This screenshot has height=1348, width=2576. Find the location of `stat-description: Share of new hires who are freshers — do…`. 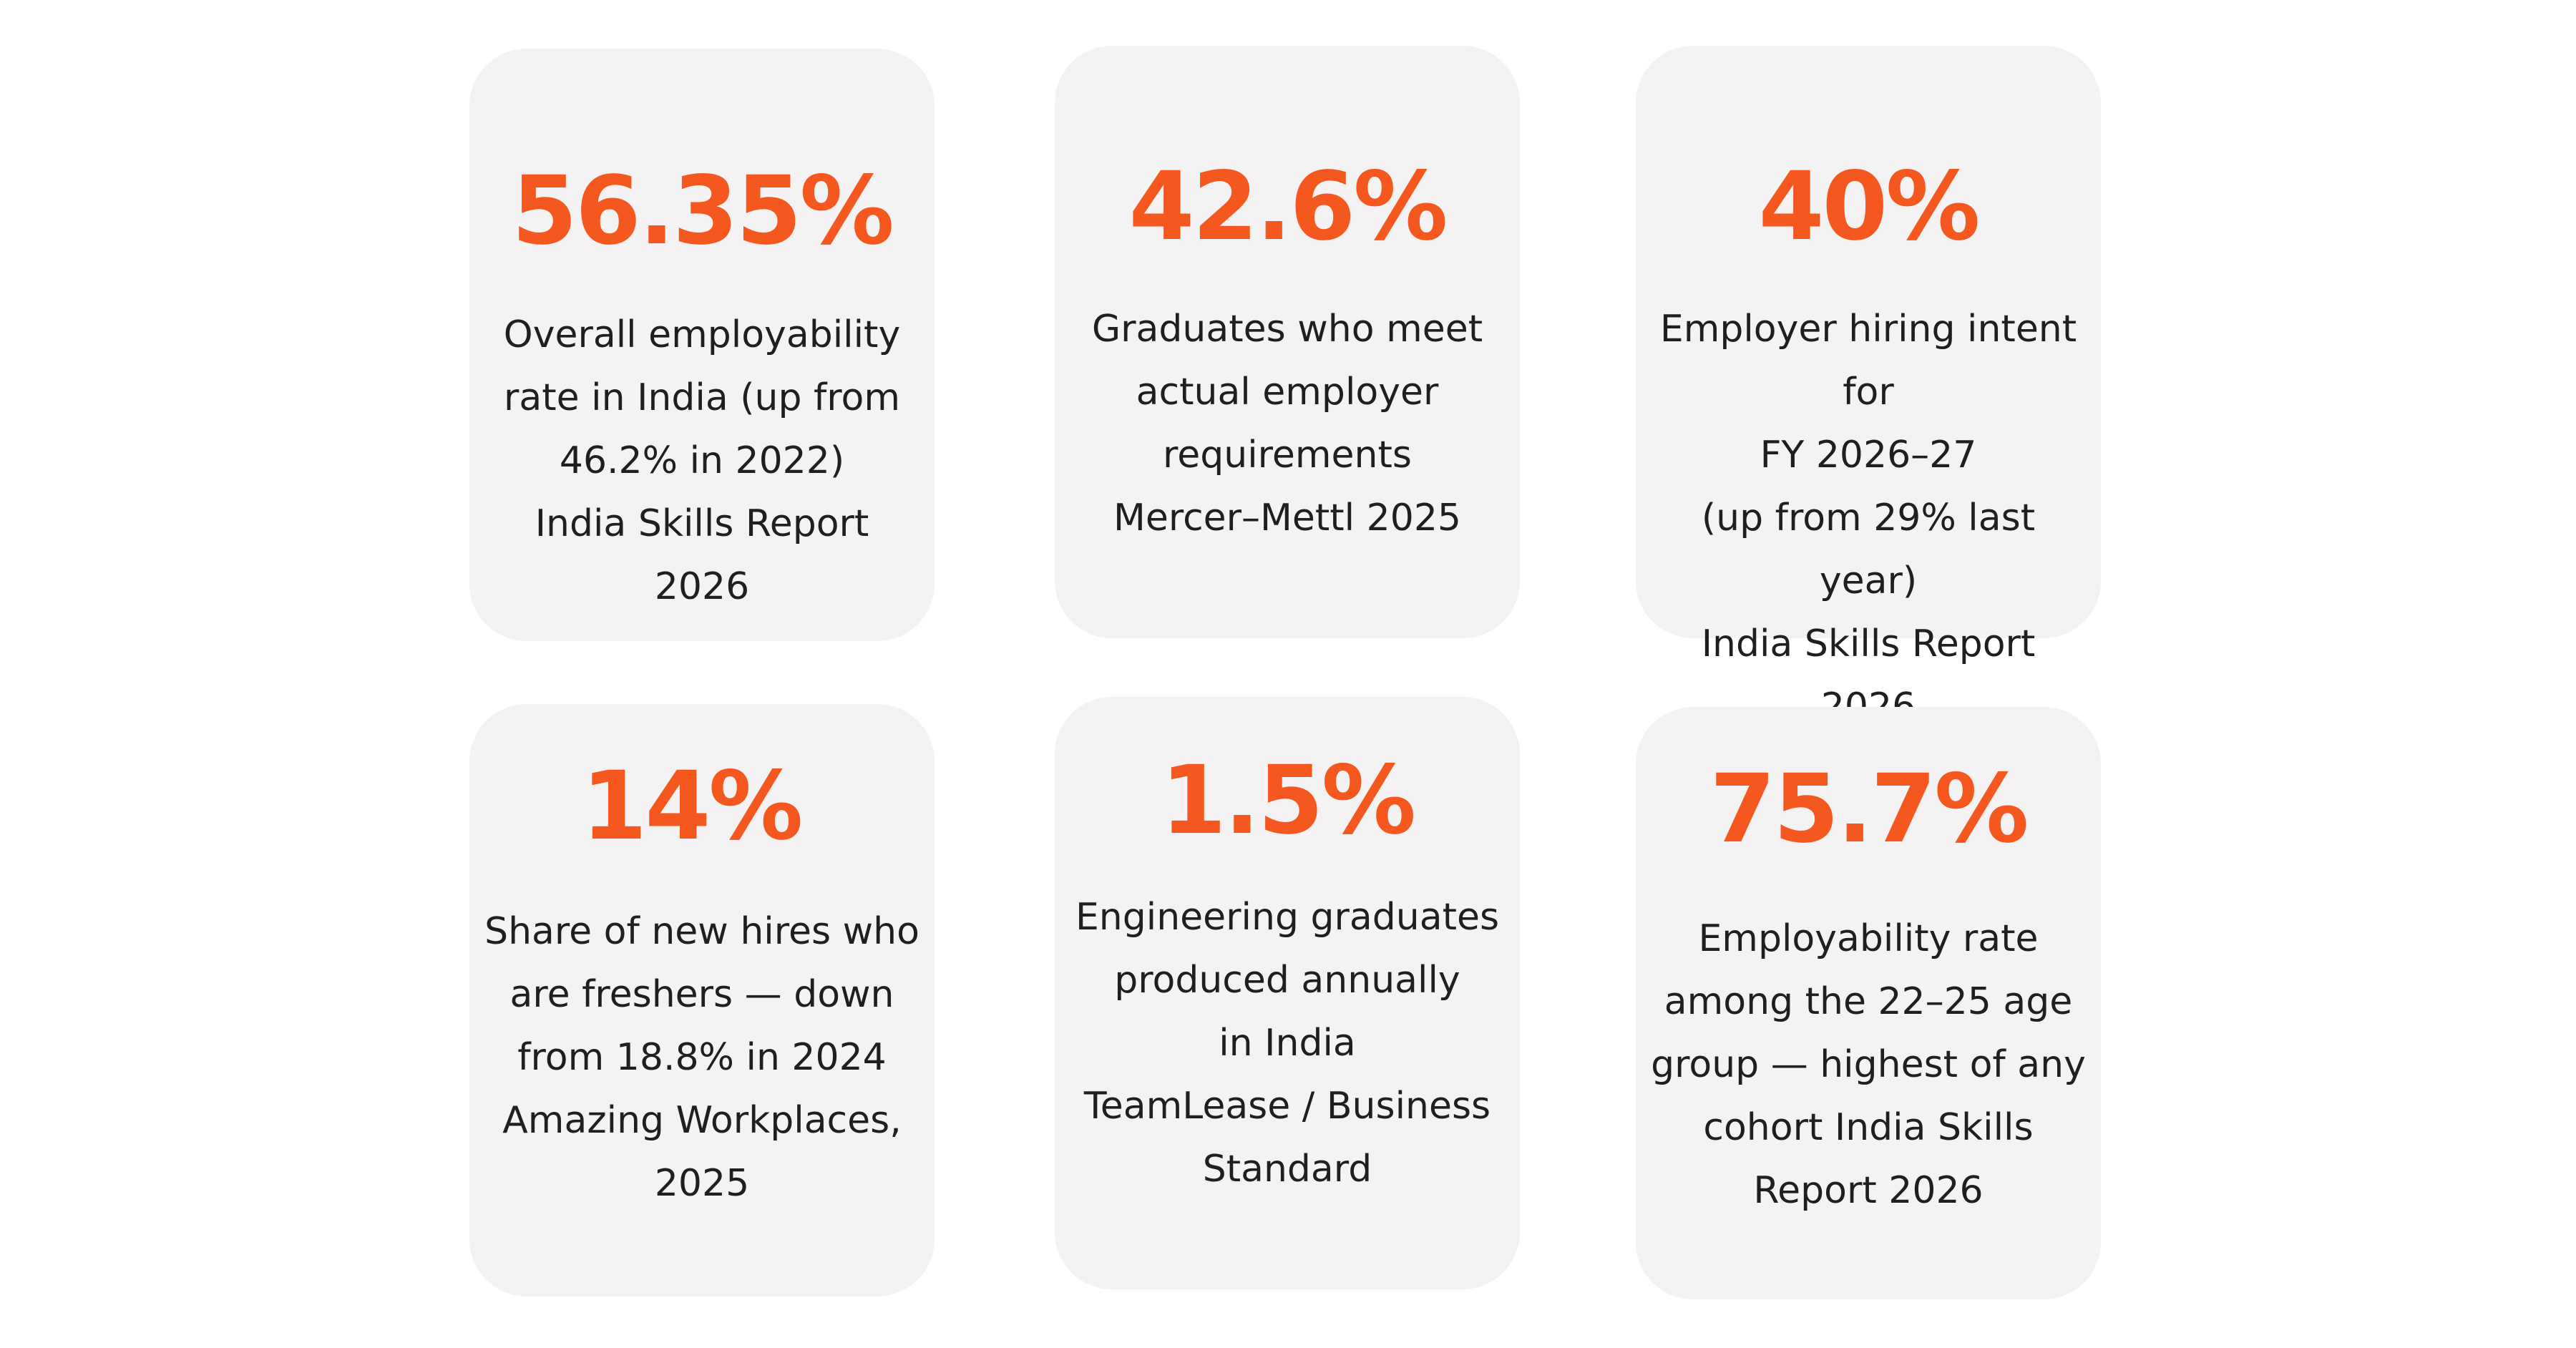

stat-description: Share of new hires who are freshers — do… is located at coordinates (701, 1057).